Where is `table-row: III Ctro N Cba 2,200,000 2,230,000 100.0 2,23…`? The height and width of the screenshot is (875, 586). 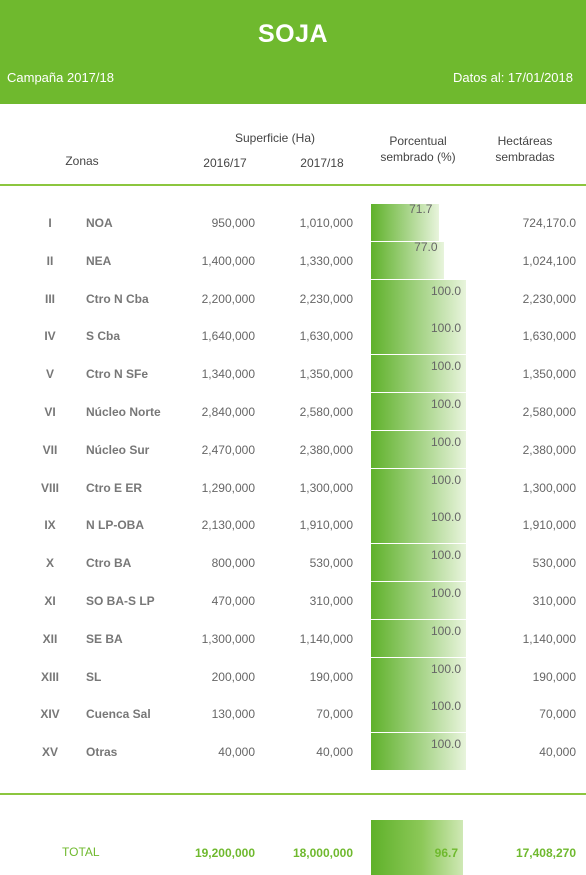
table-row: III Ctro N Cba 2,200,000 2,230,000 100.0 2,23… is located at coordinates (293, 298).